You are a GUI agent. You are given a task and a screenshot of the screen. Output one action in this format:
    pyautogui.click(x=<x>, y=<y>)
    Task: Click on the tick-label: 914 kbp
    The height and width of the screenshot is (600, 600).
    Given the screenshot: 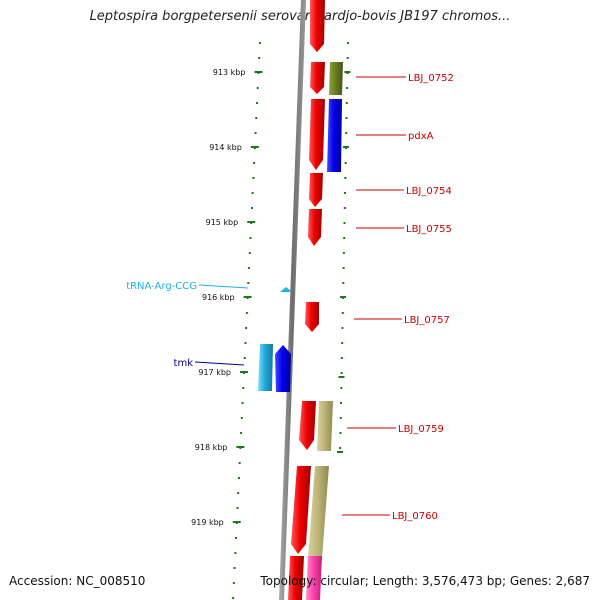 What is the action you would take?
    pyautogui.click(x=225, y=147)
    